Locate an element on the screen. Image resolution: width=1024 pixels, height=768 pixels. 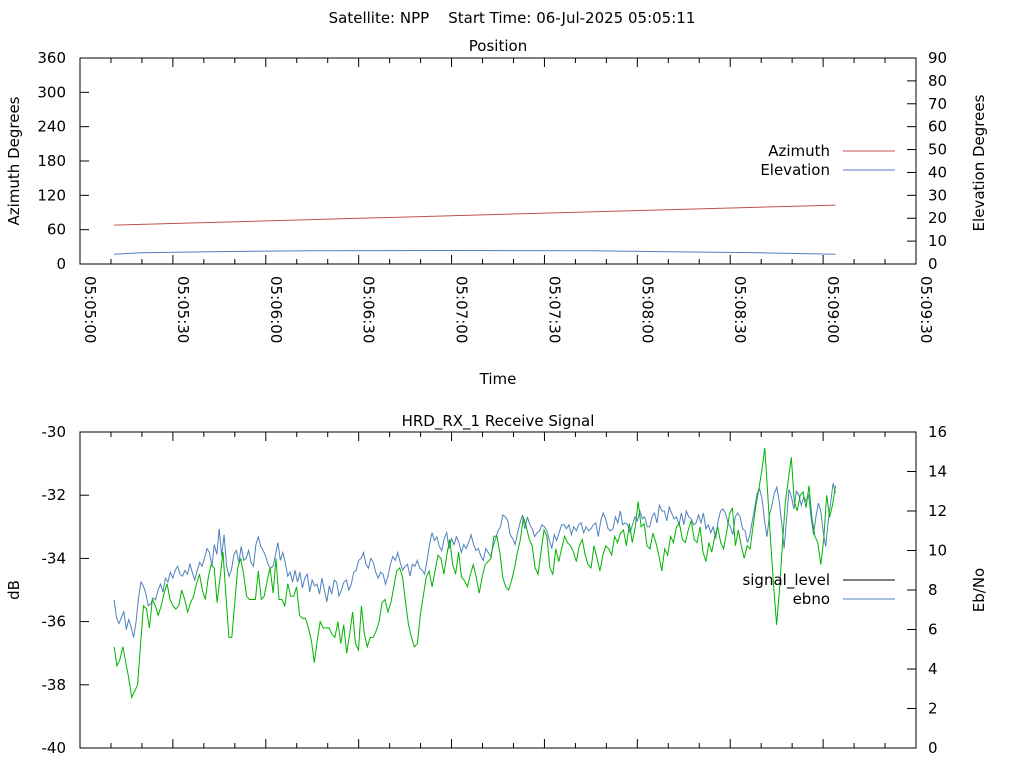
x-axis-label: Time is located at coordinates (498, 379).